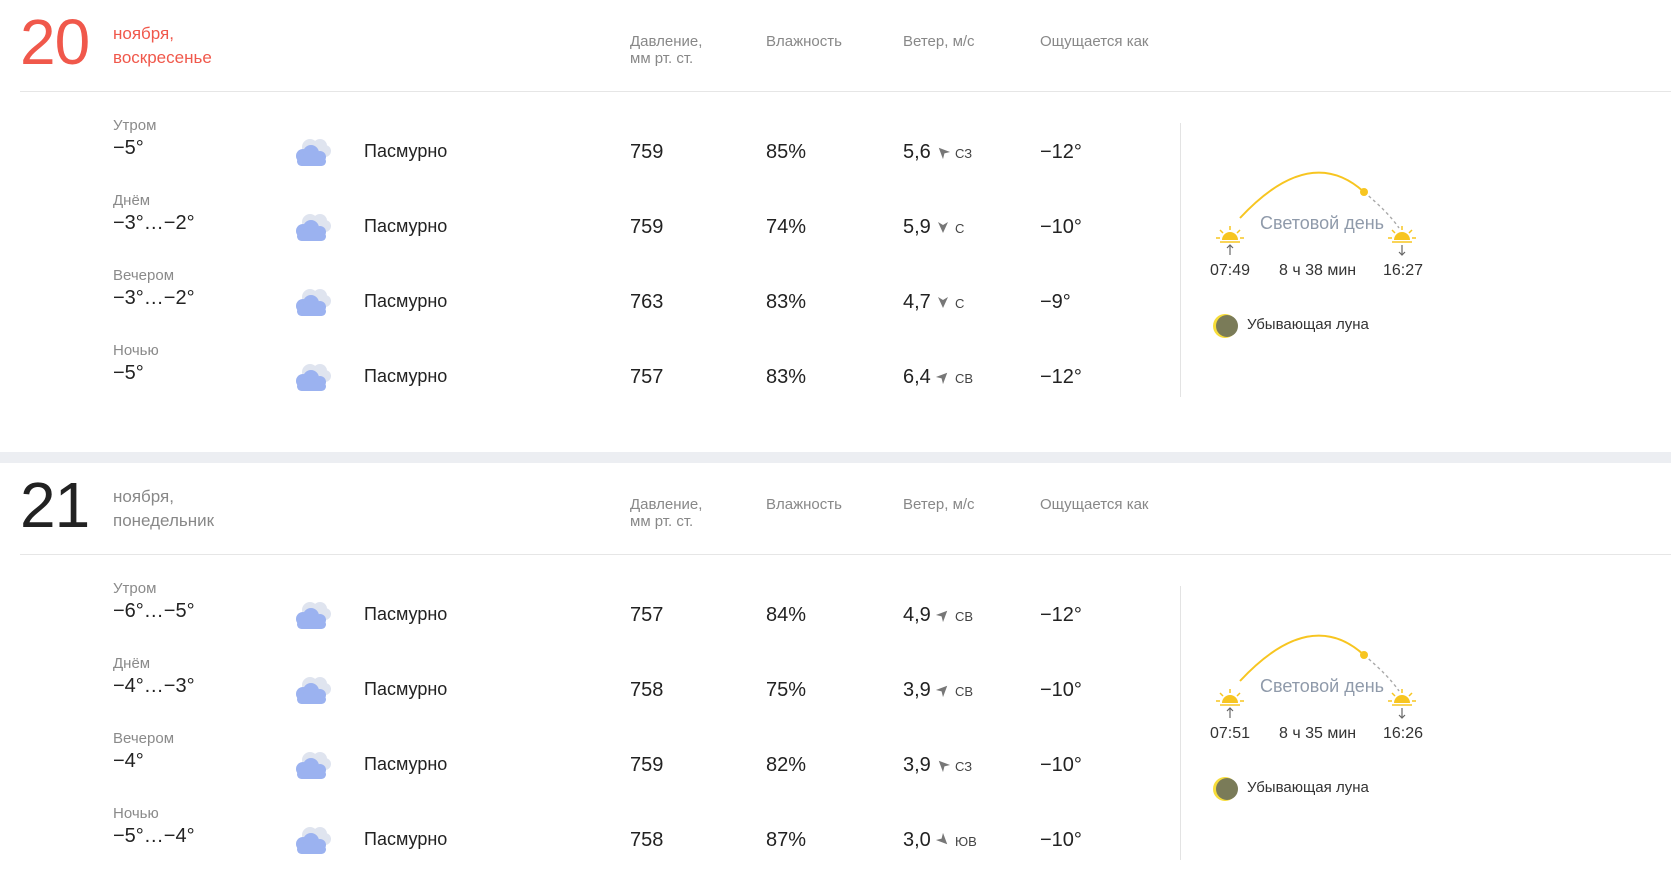 The width and height of the screenshot is (1671, 886). I want to click on temperature: −6°…−5°, so click(154, 611).